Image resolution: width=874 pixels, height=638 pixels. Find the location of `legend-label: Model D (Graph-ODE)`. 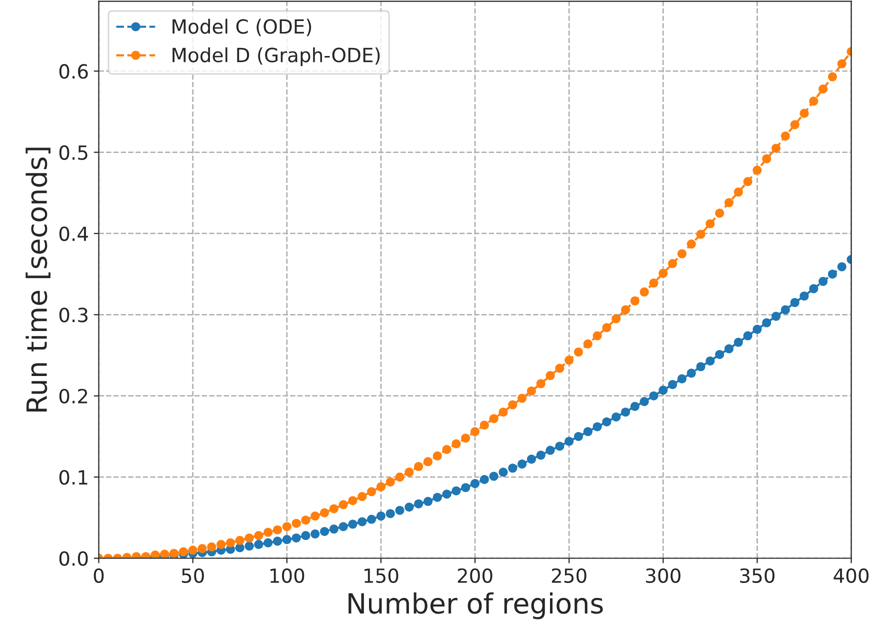

legend-label: Model D (Graph-ODE) is located at coordinates (276, 56).